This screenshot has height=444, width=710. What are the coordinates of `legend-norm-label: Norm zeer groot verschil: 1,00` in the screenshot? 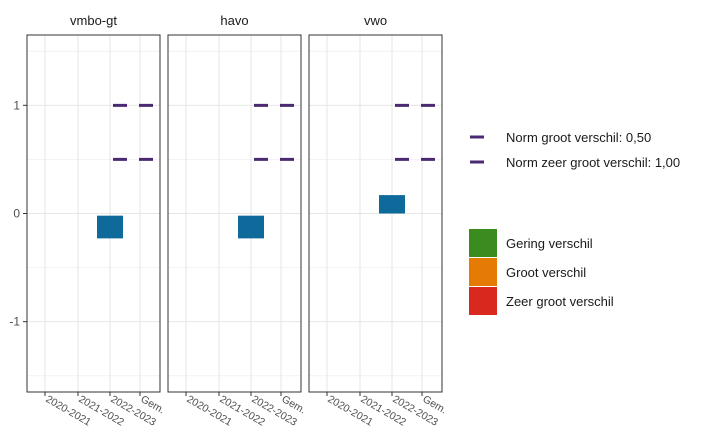 It's located at (593, 162).